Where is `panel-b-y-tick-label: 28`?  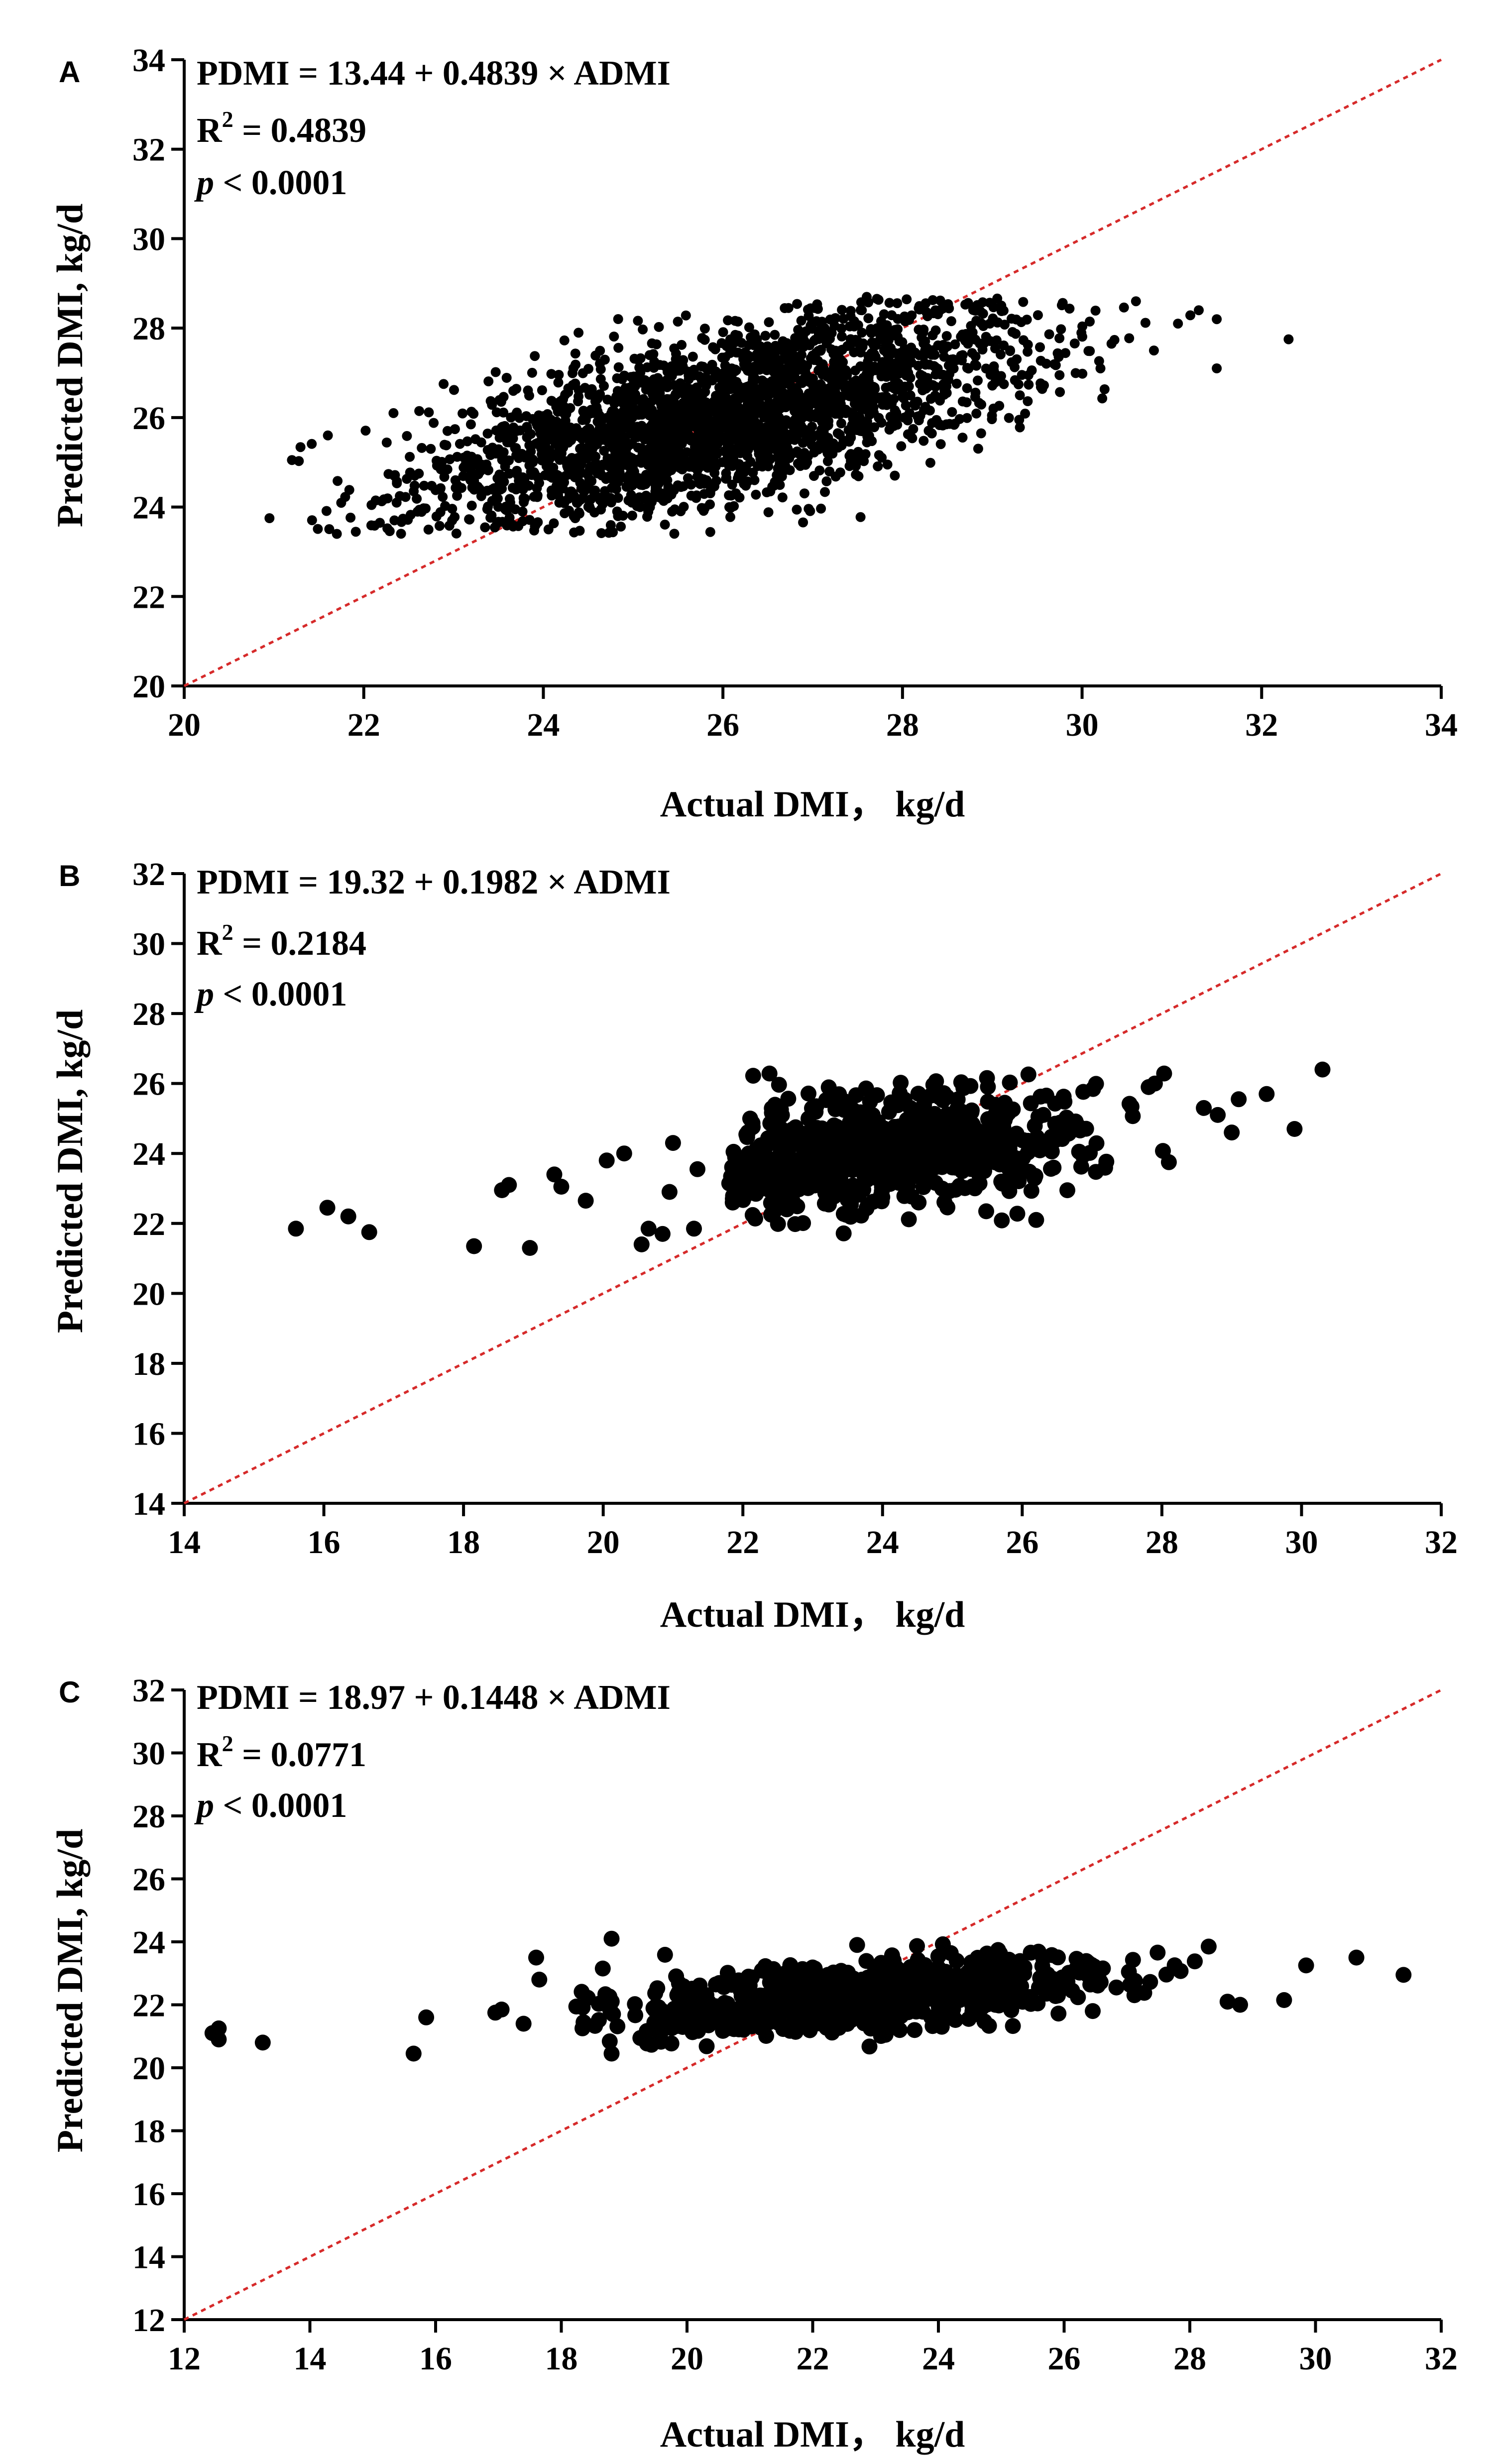 panel-b-y-tick-label: 28 is located at coordinates (148, 1014).